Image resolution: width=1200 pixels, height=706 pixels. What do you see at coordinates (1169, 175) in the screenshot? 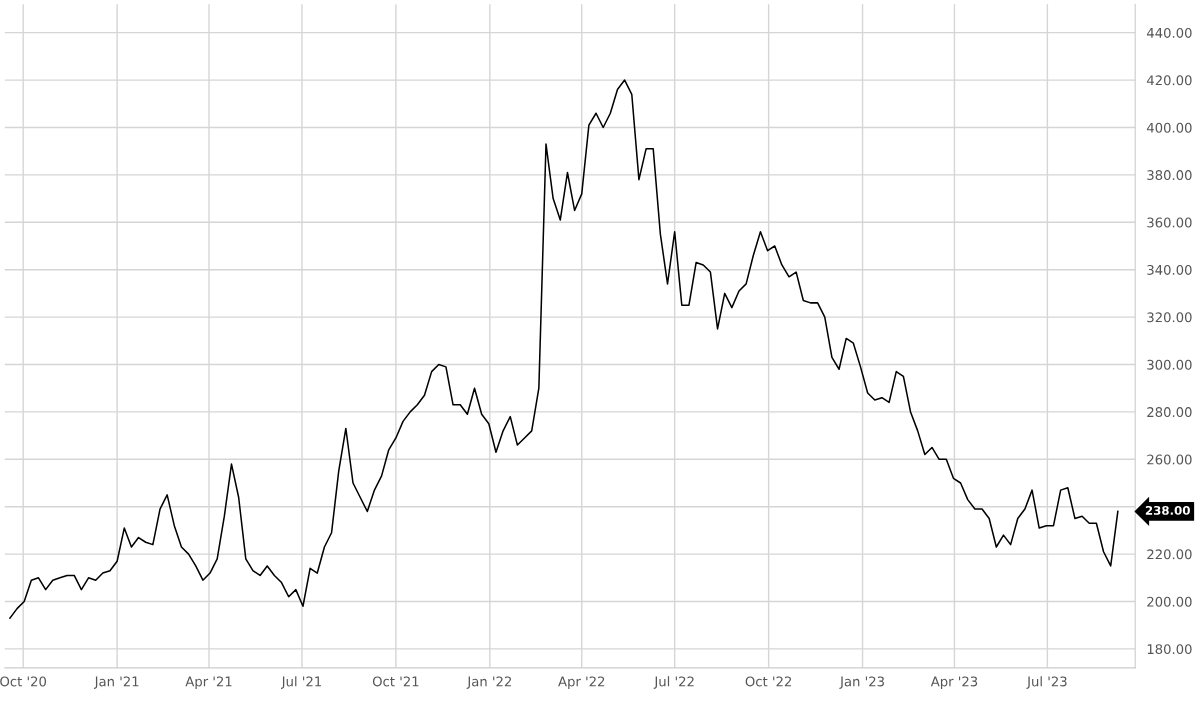
I see `y-tick-label: 380.00` at bounding box center [1169, 175].